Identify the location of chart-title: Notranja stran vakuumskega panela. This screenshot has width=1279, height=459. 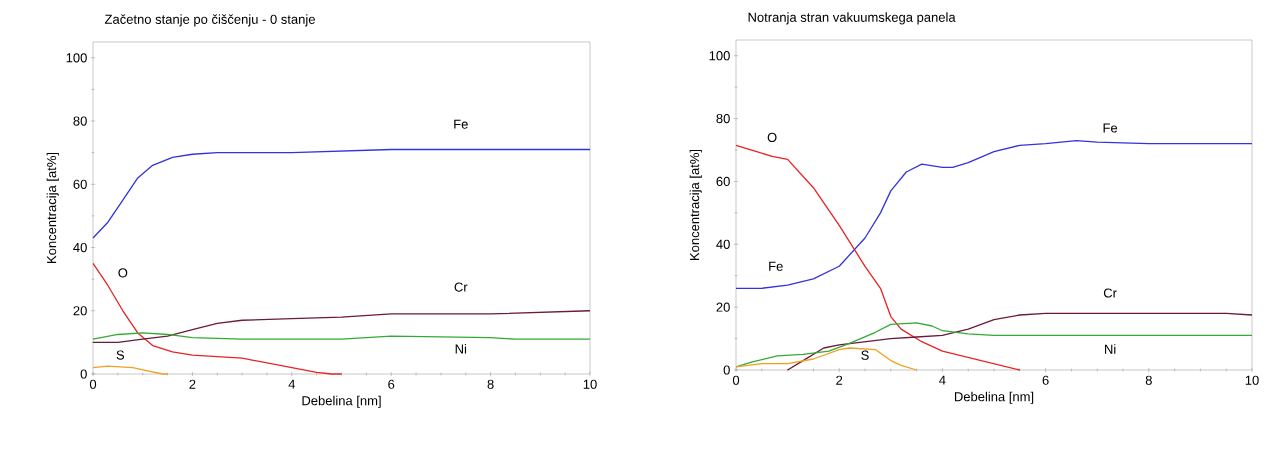
(852, 18).